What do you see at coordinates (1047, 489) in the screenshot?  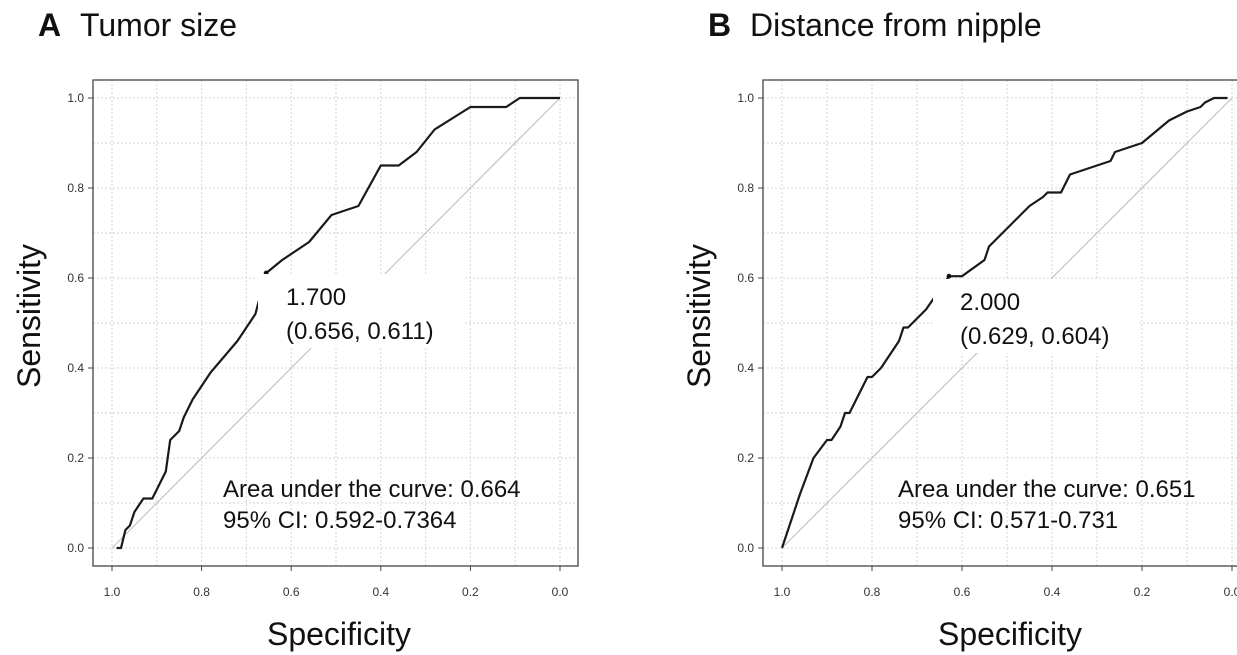 I see `auc-annotation: Area under the curve: 0.651` at bounding box center [1047, 489].